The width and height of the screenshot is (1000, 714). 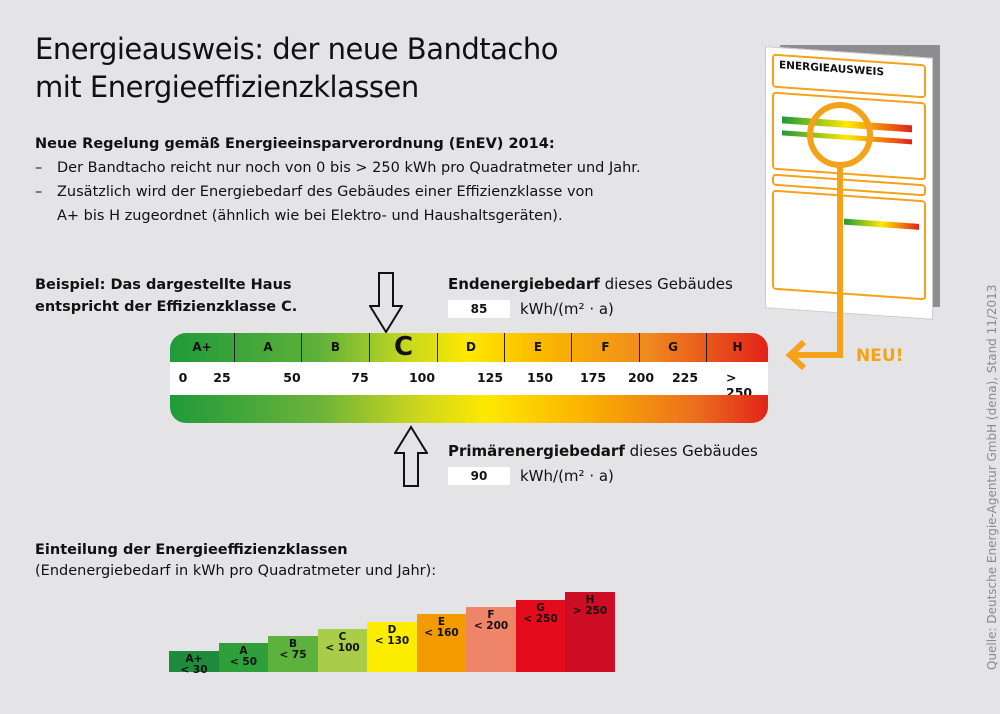 What do you see at coordinates (392, 630) in the screenshot?
I see `class-step-label: D` at bounding box center [392, 630].